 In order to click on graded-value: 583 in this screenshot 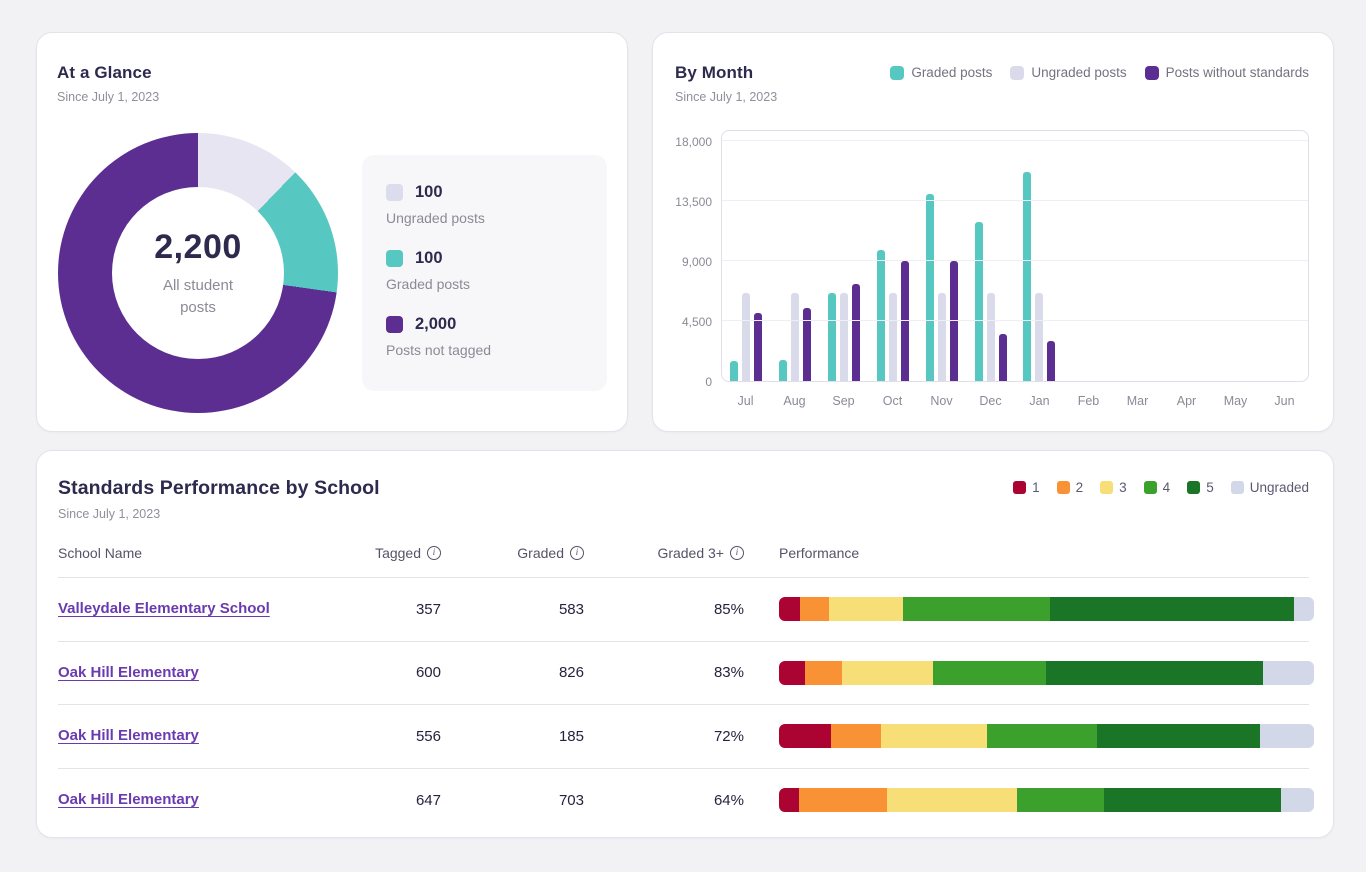, I will do `click(571, 609)`.